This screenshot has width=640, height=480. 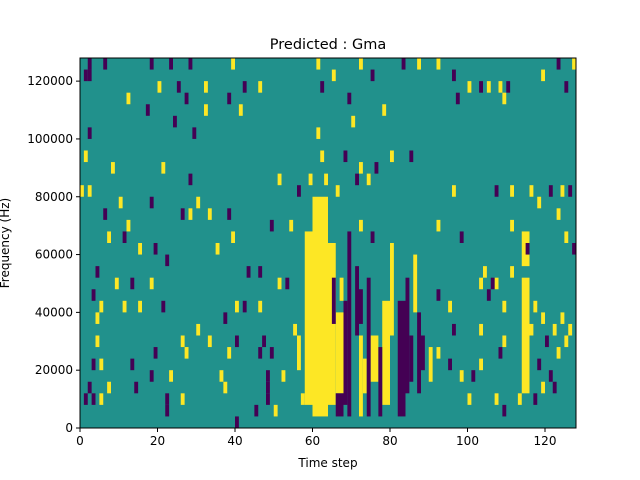 What do you see at coordinates (50, 139) in the screenshot?
I see `y-tick-label: 100000` at bounding box center [50, 139].